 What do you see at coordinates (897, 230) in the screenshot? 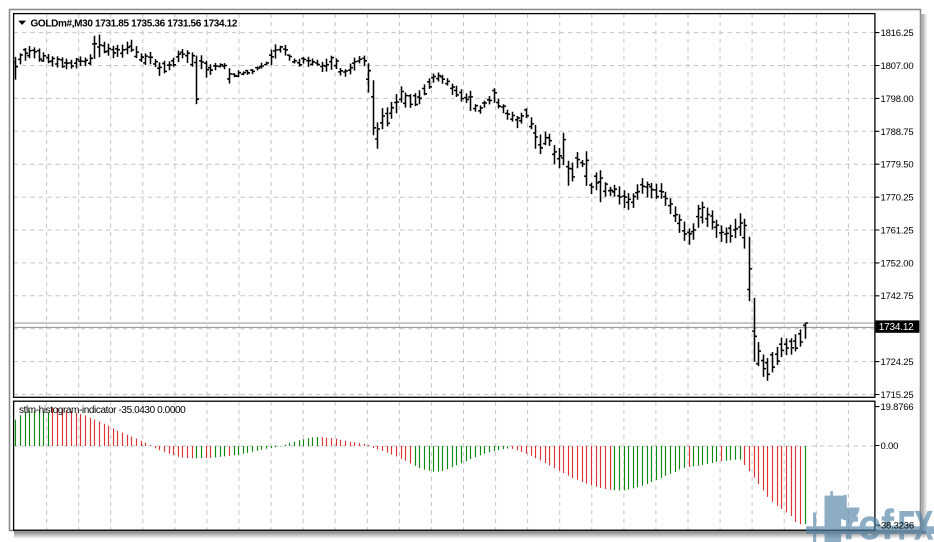
I see `svg-text: 1761.25` at bounding box center [897, 230].